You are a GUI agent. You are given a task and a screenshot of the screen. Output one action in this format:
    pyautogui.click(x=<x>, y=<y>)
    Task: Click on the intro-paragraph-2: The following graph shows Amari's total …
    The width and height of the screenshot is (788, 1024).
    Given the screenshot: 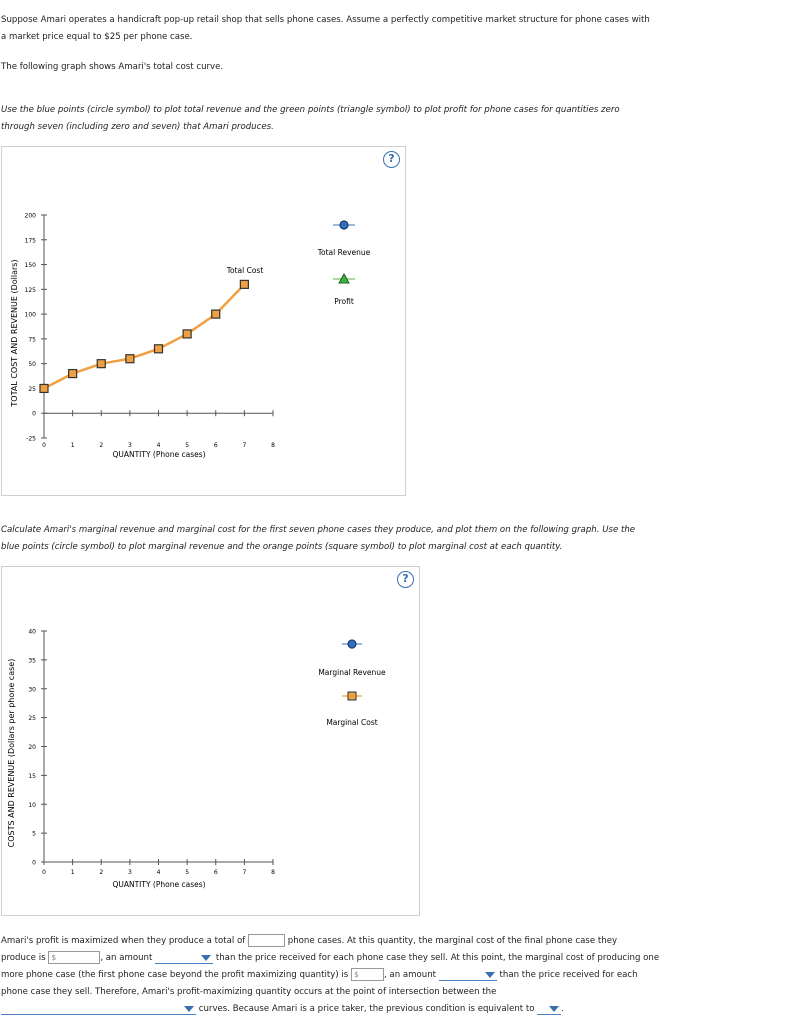 What is the action you would take?
    pyautogui.click(x=112, y=67)
    